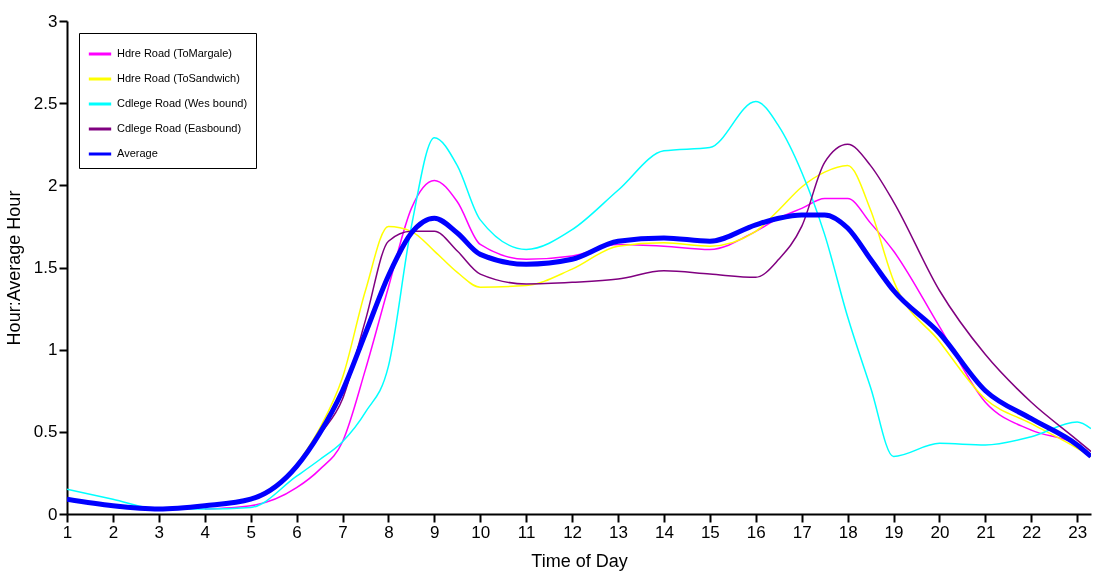 The width and height of the screenshot is (1106, 583). Describe the element at coordinates (182, 103) in the screenshot. I see `legend-label: Cdlege Road (Wes bound)` at that location.